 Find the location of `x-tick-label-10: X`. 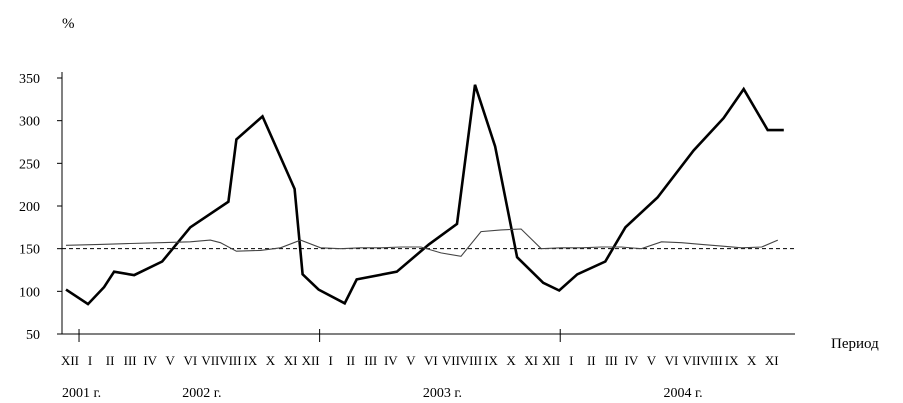

x-tick-label-10: X is located at coordinates (271, 360).